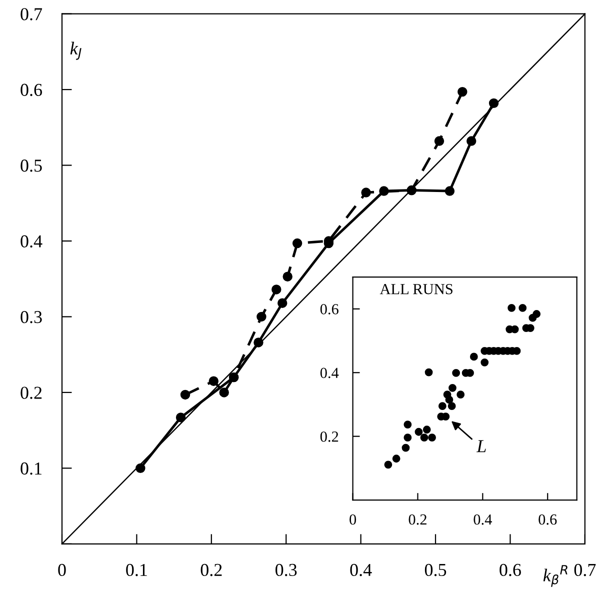  I want to click on y-tick-label: 0.1, so click(31, 468).